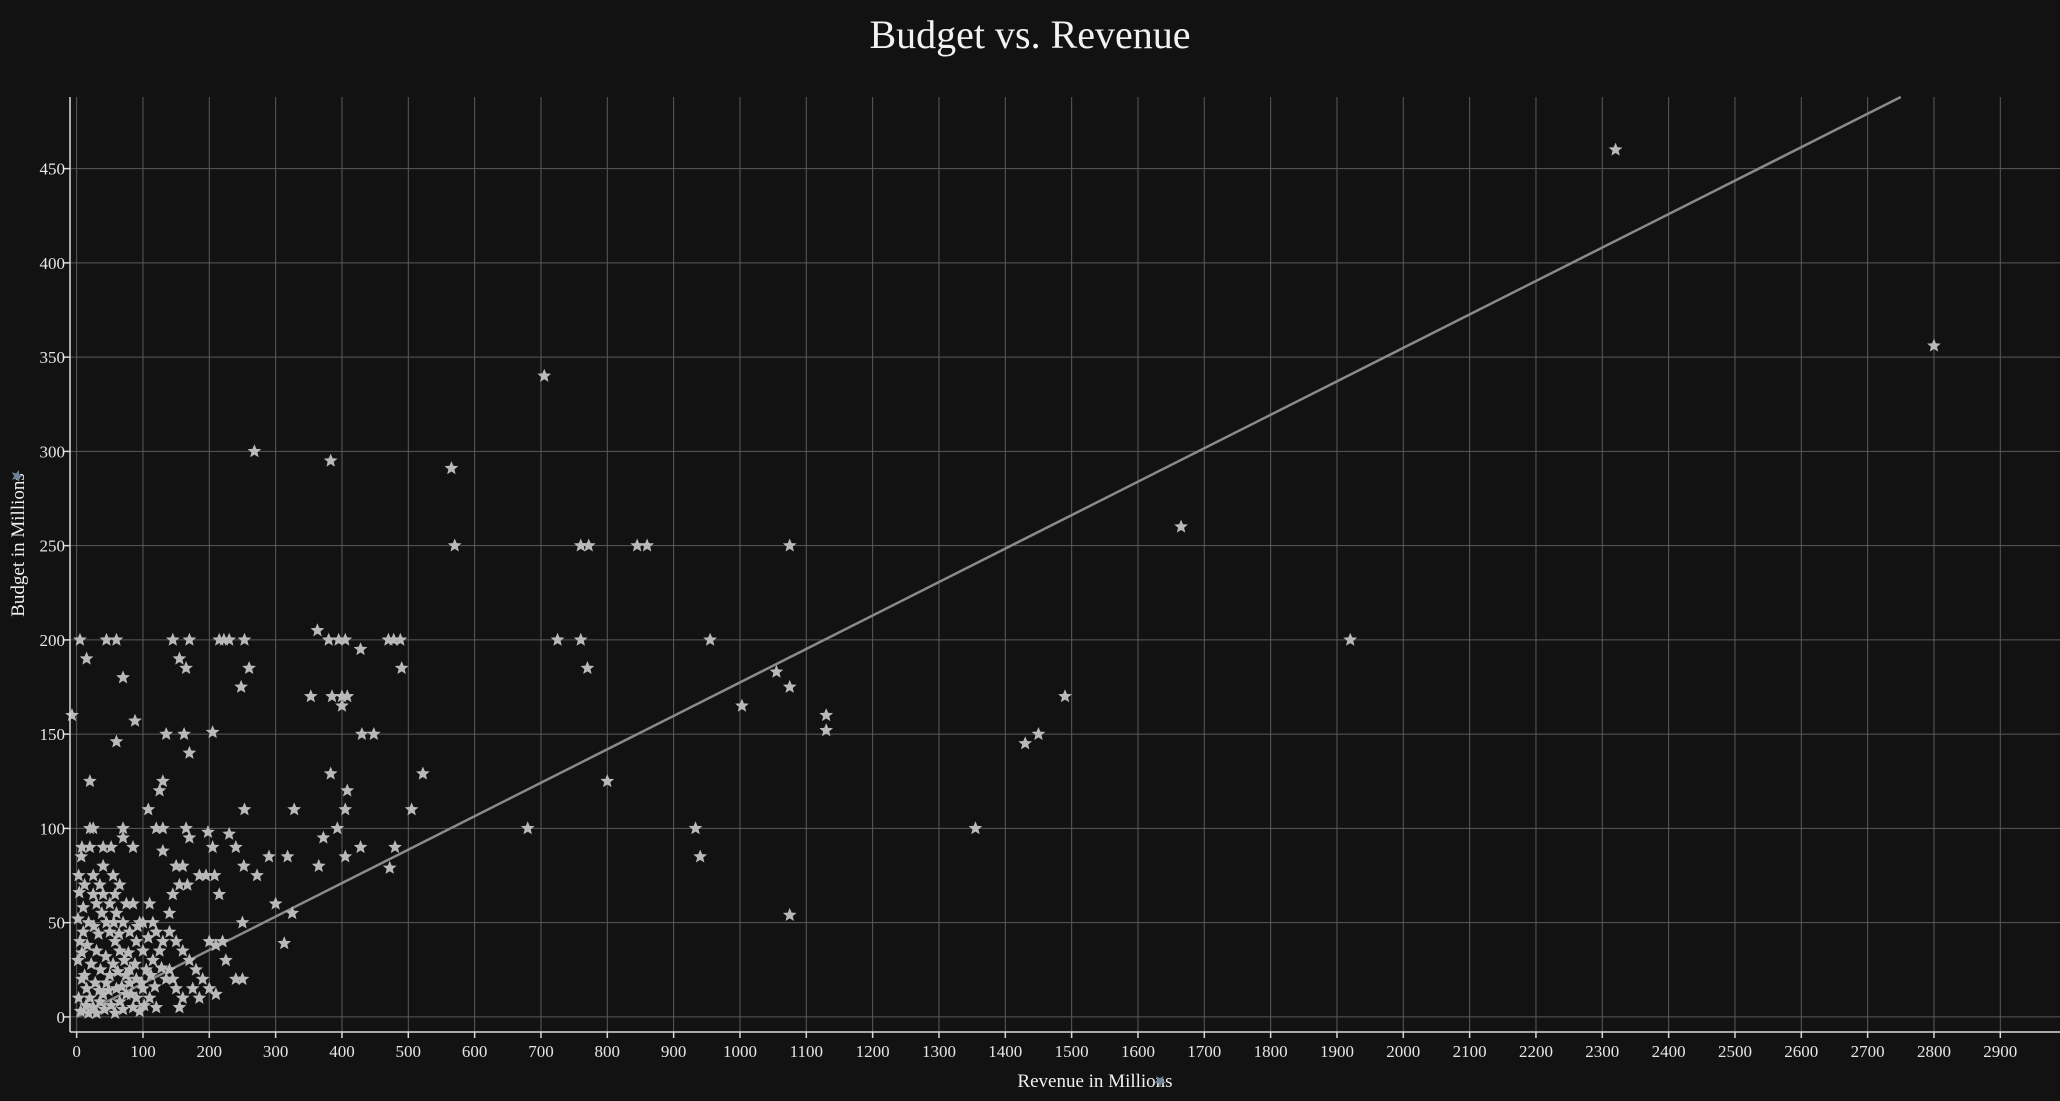  What do you see at coordinates (53, 828) in the screenshot?
I see `y-tick-label: 100` at bounding box center [53, 828].